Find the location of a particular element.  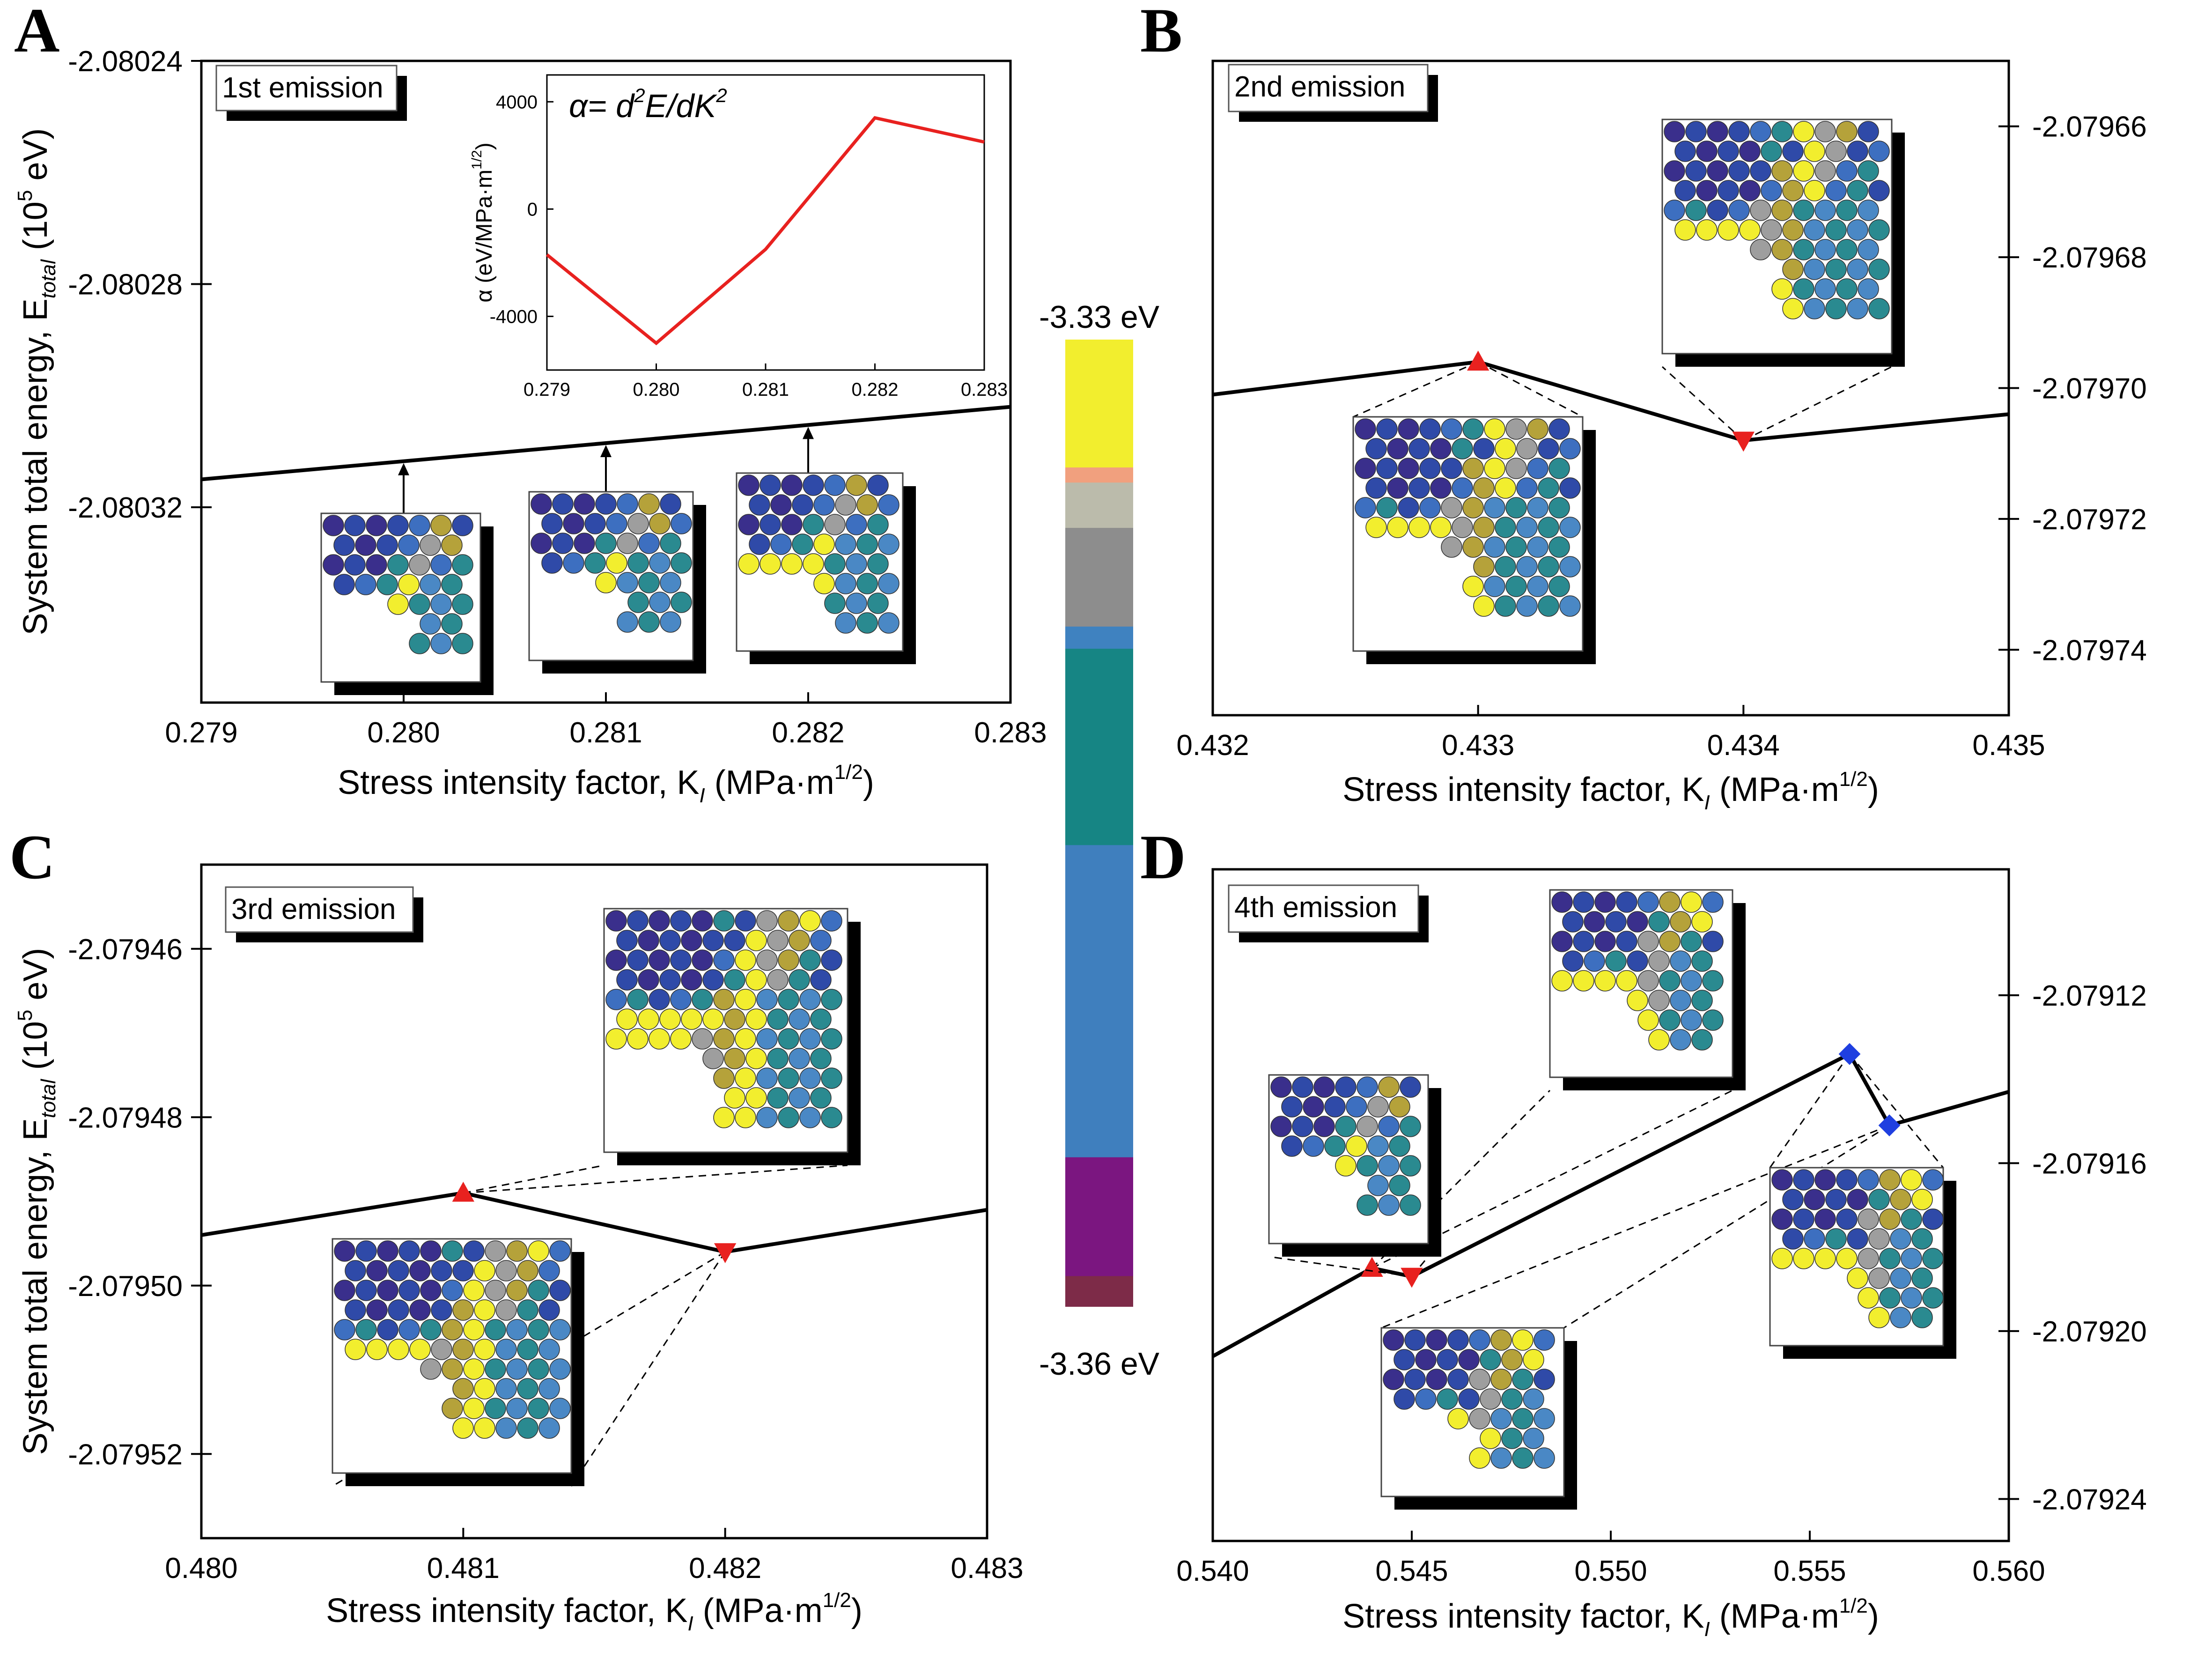

x-label-main: Stress intensity factor, K is located at coordinates (1523, 1617).